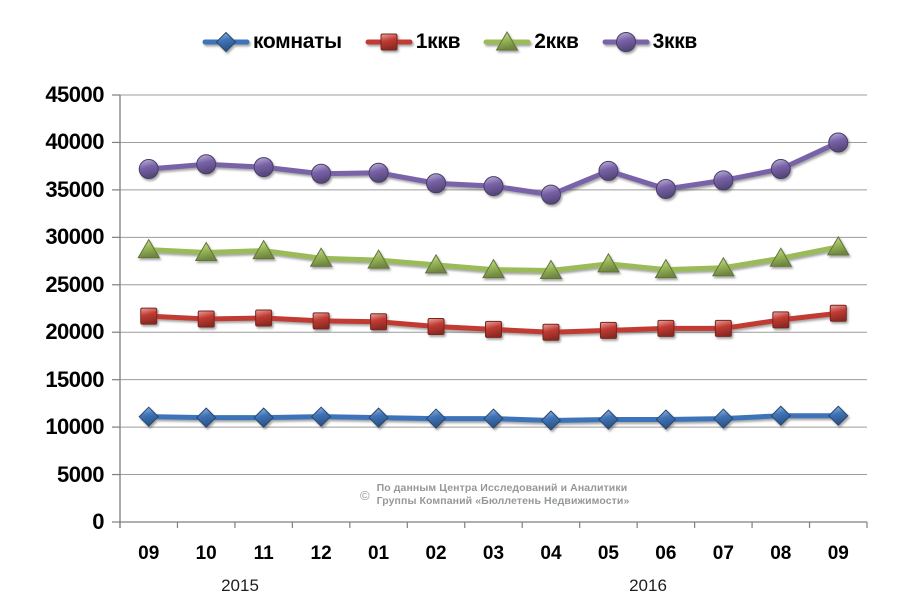 The height and width of the screenshot is (611, 900). Describe the element at coordinates (378, 553) in the screenshot. I see `x-axis-label: 01` at that location.